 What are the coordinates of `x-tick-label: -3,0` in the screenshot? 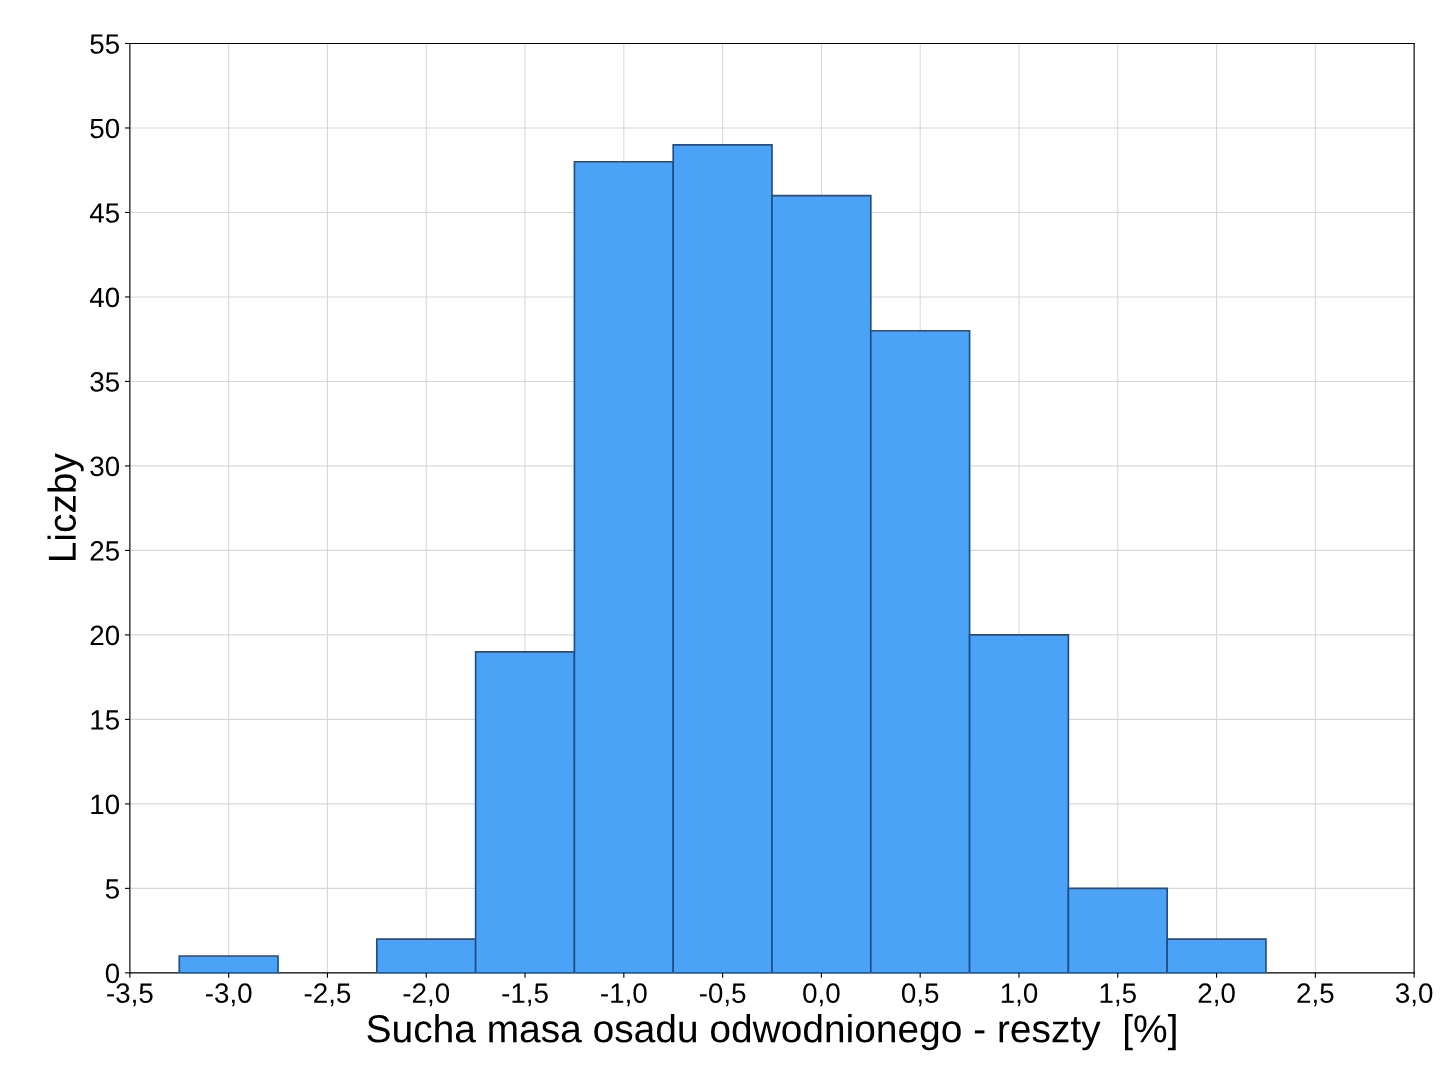 It's located at (228, 995).